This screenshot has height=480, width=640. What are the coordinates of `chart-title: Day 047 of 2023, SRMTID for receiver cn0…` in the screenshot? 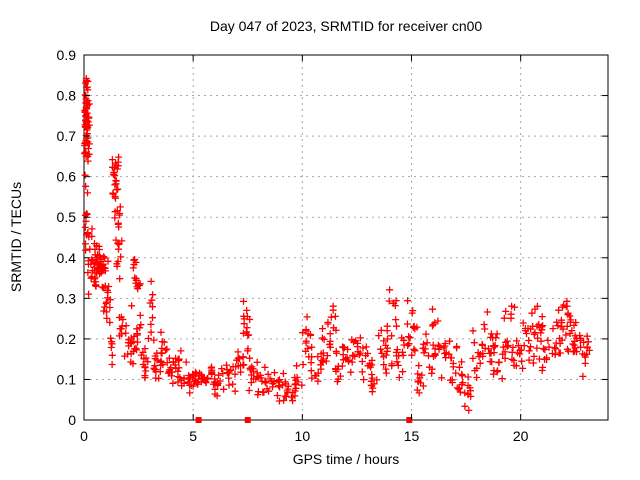 It's located at (346, 26).